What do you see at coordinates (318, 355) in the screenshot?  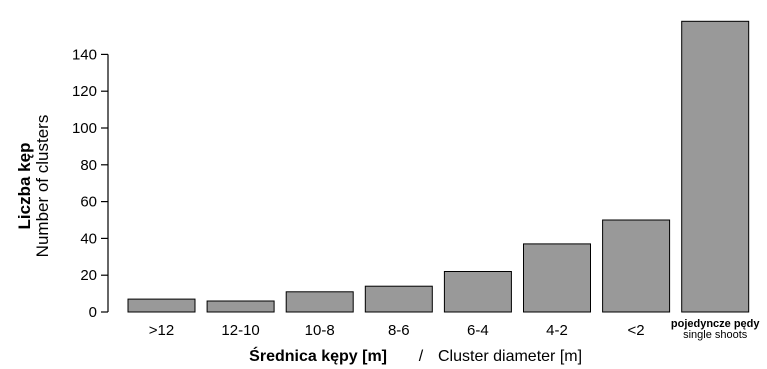 I see `x-axis-title: Średnica kępy [m]` at bounding box center [318, 355].